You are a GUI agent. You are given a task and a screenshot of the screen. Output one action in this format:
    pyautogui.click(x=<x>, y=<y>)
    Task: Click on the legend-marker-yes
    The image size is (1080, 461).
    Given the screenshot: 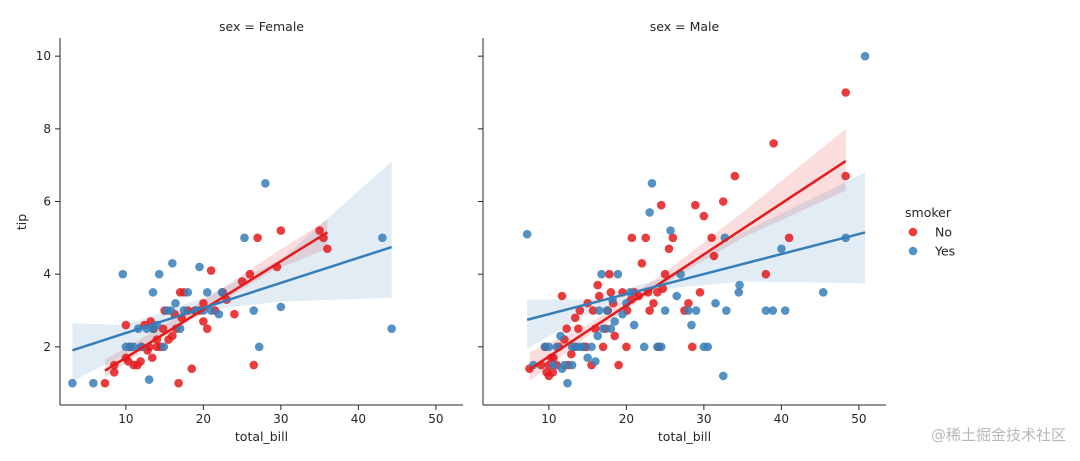 What is the action you would take?
    pyautogui.click(x=913, y=251)
    